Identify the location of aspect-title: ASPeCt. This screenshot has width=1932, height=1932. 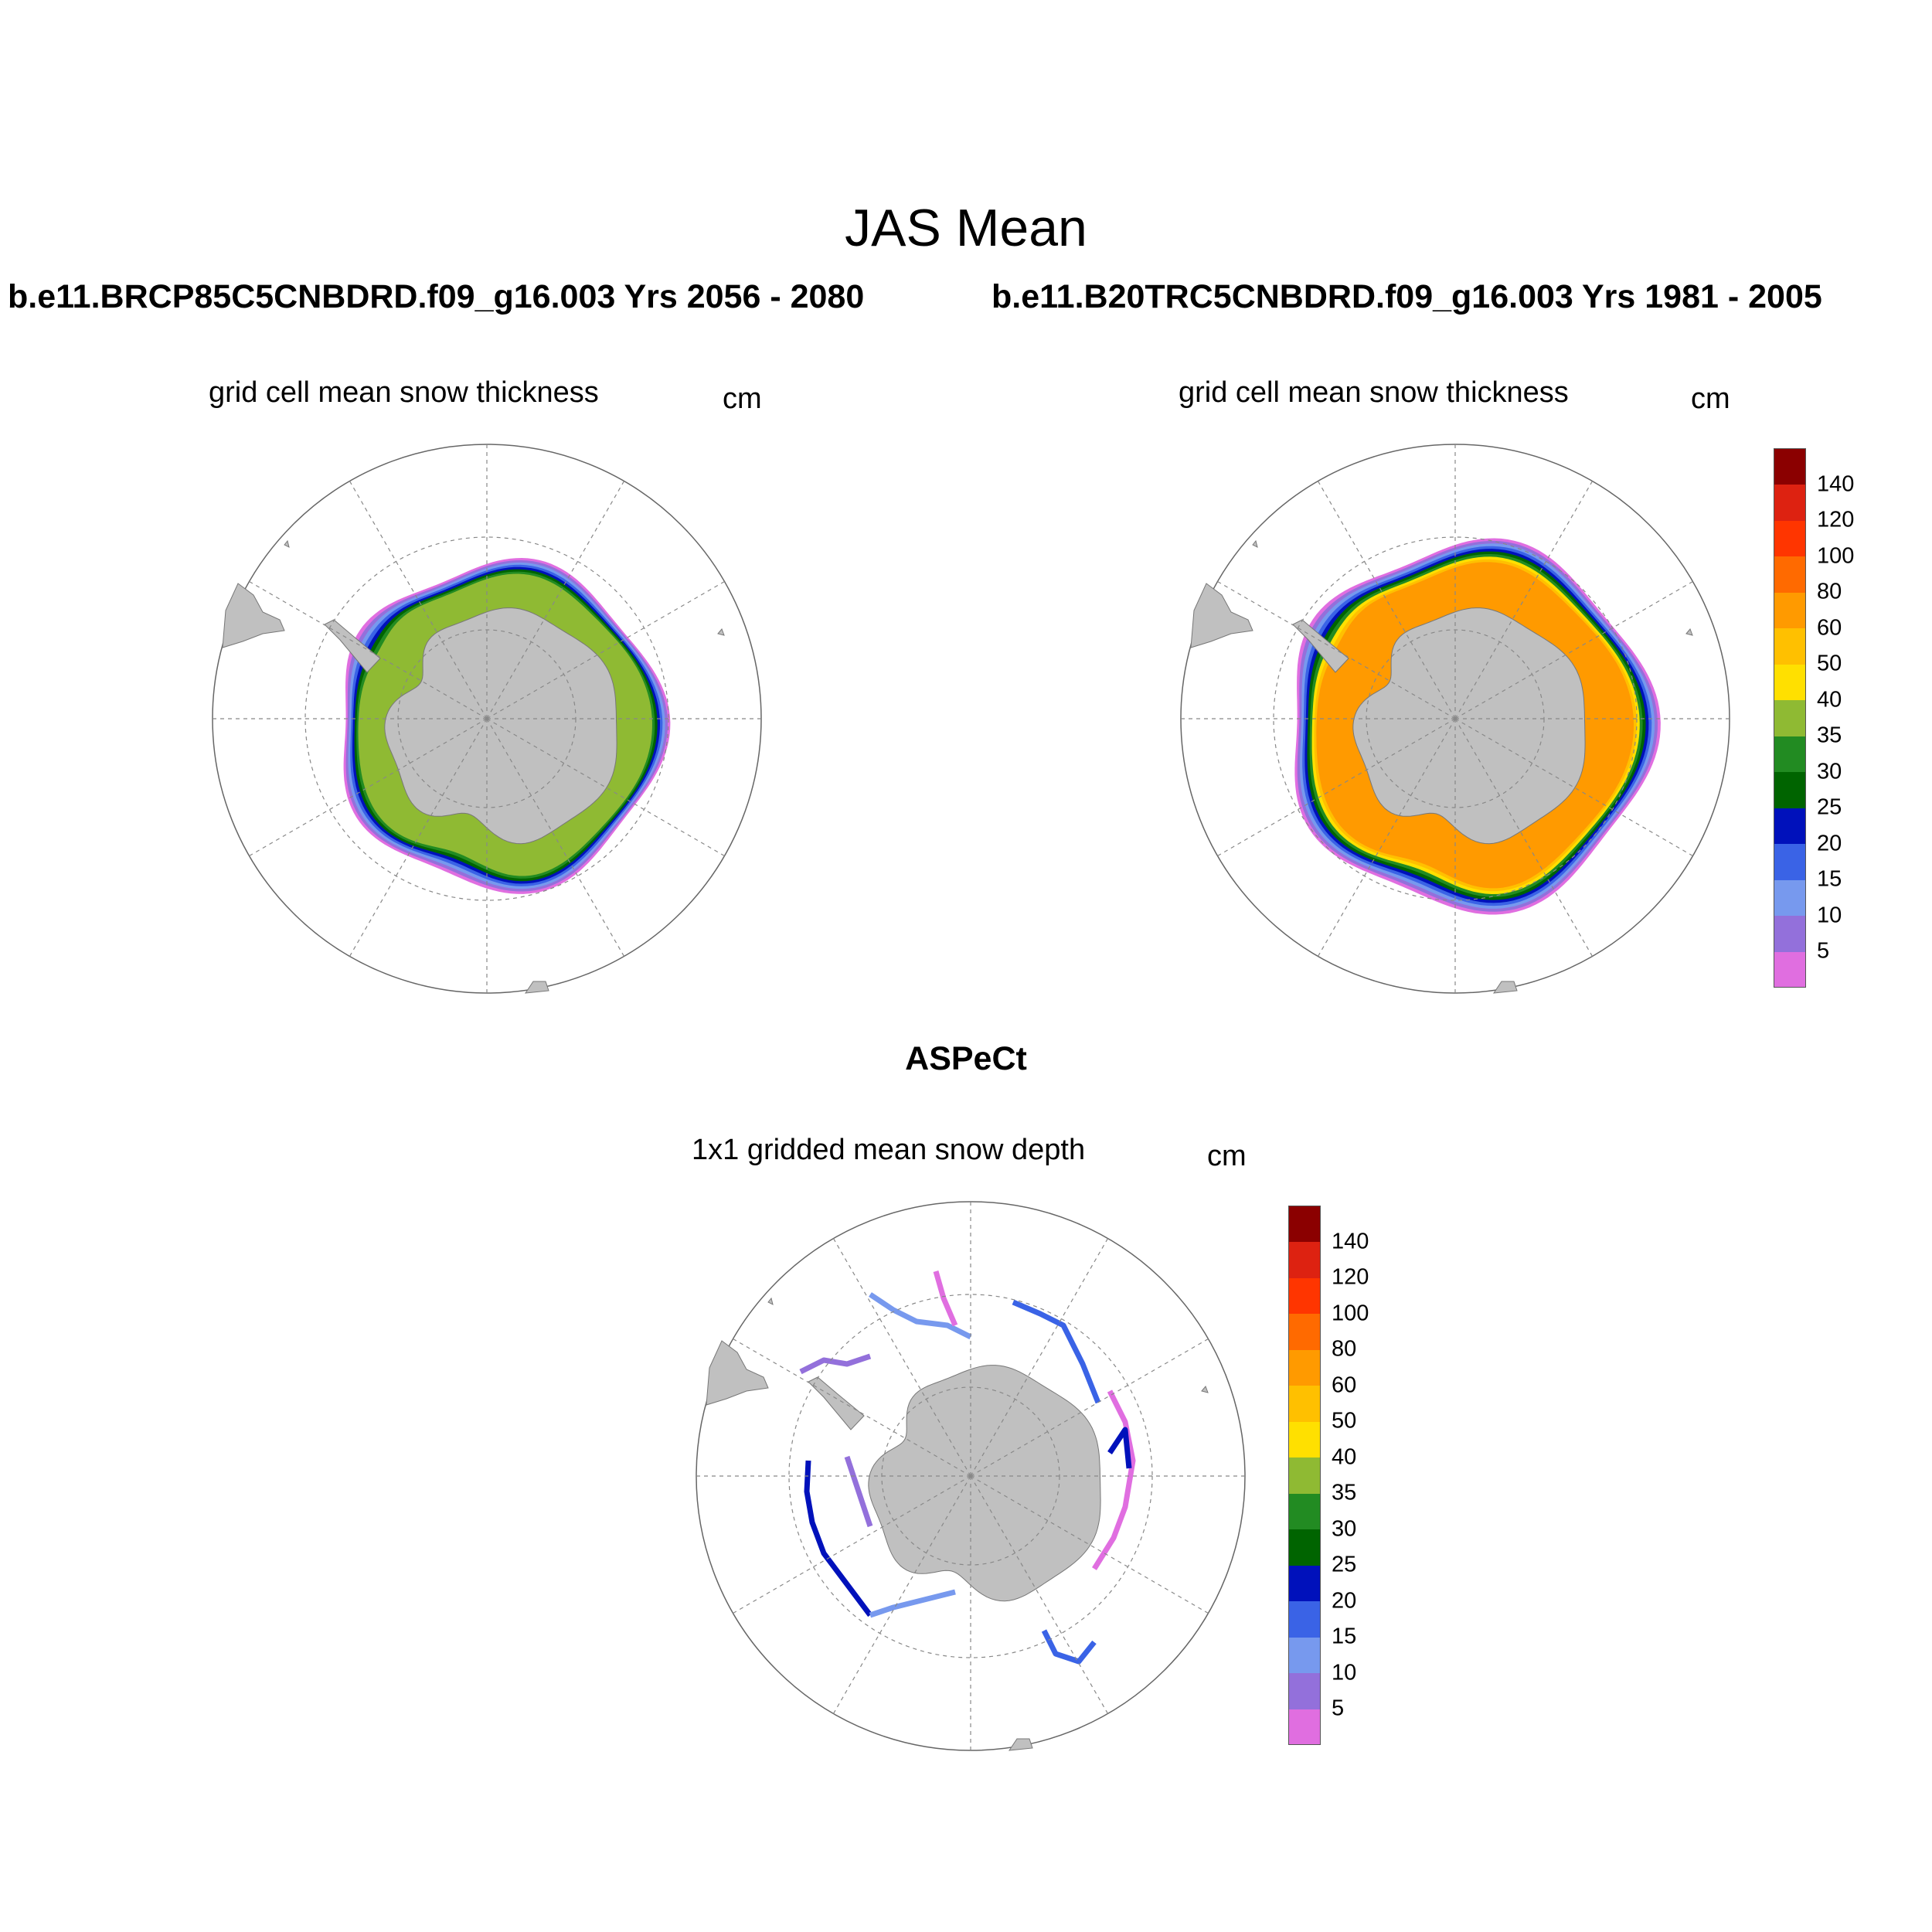
(966, 1058).